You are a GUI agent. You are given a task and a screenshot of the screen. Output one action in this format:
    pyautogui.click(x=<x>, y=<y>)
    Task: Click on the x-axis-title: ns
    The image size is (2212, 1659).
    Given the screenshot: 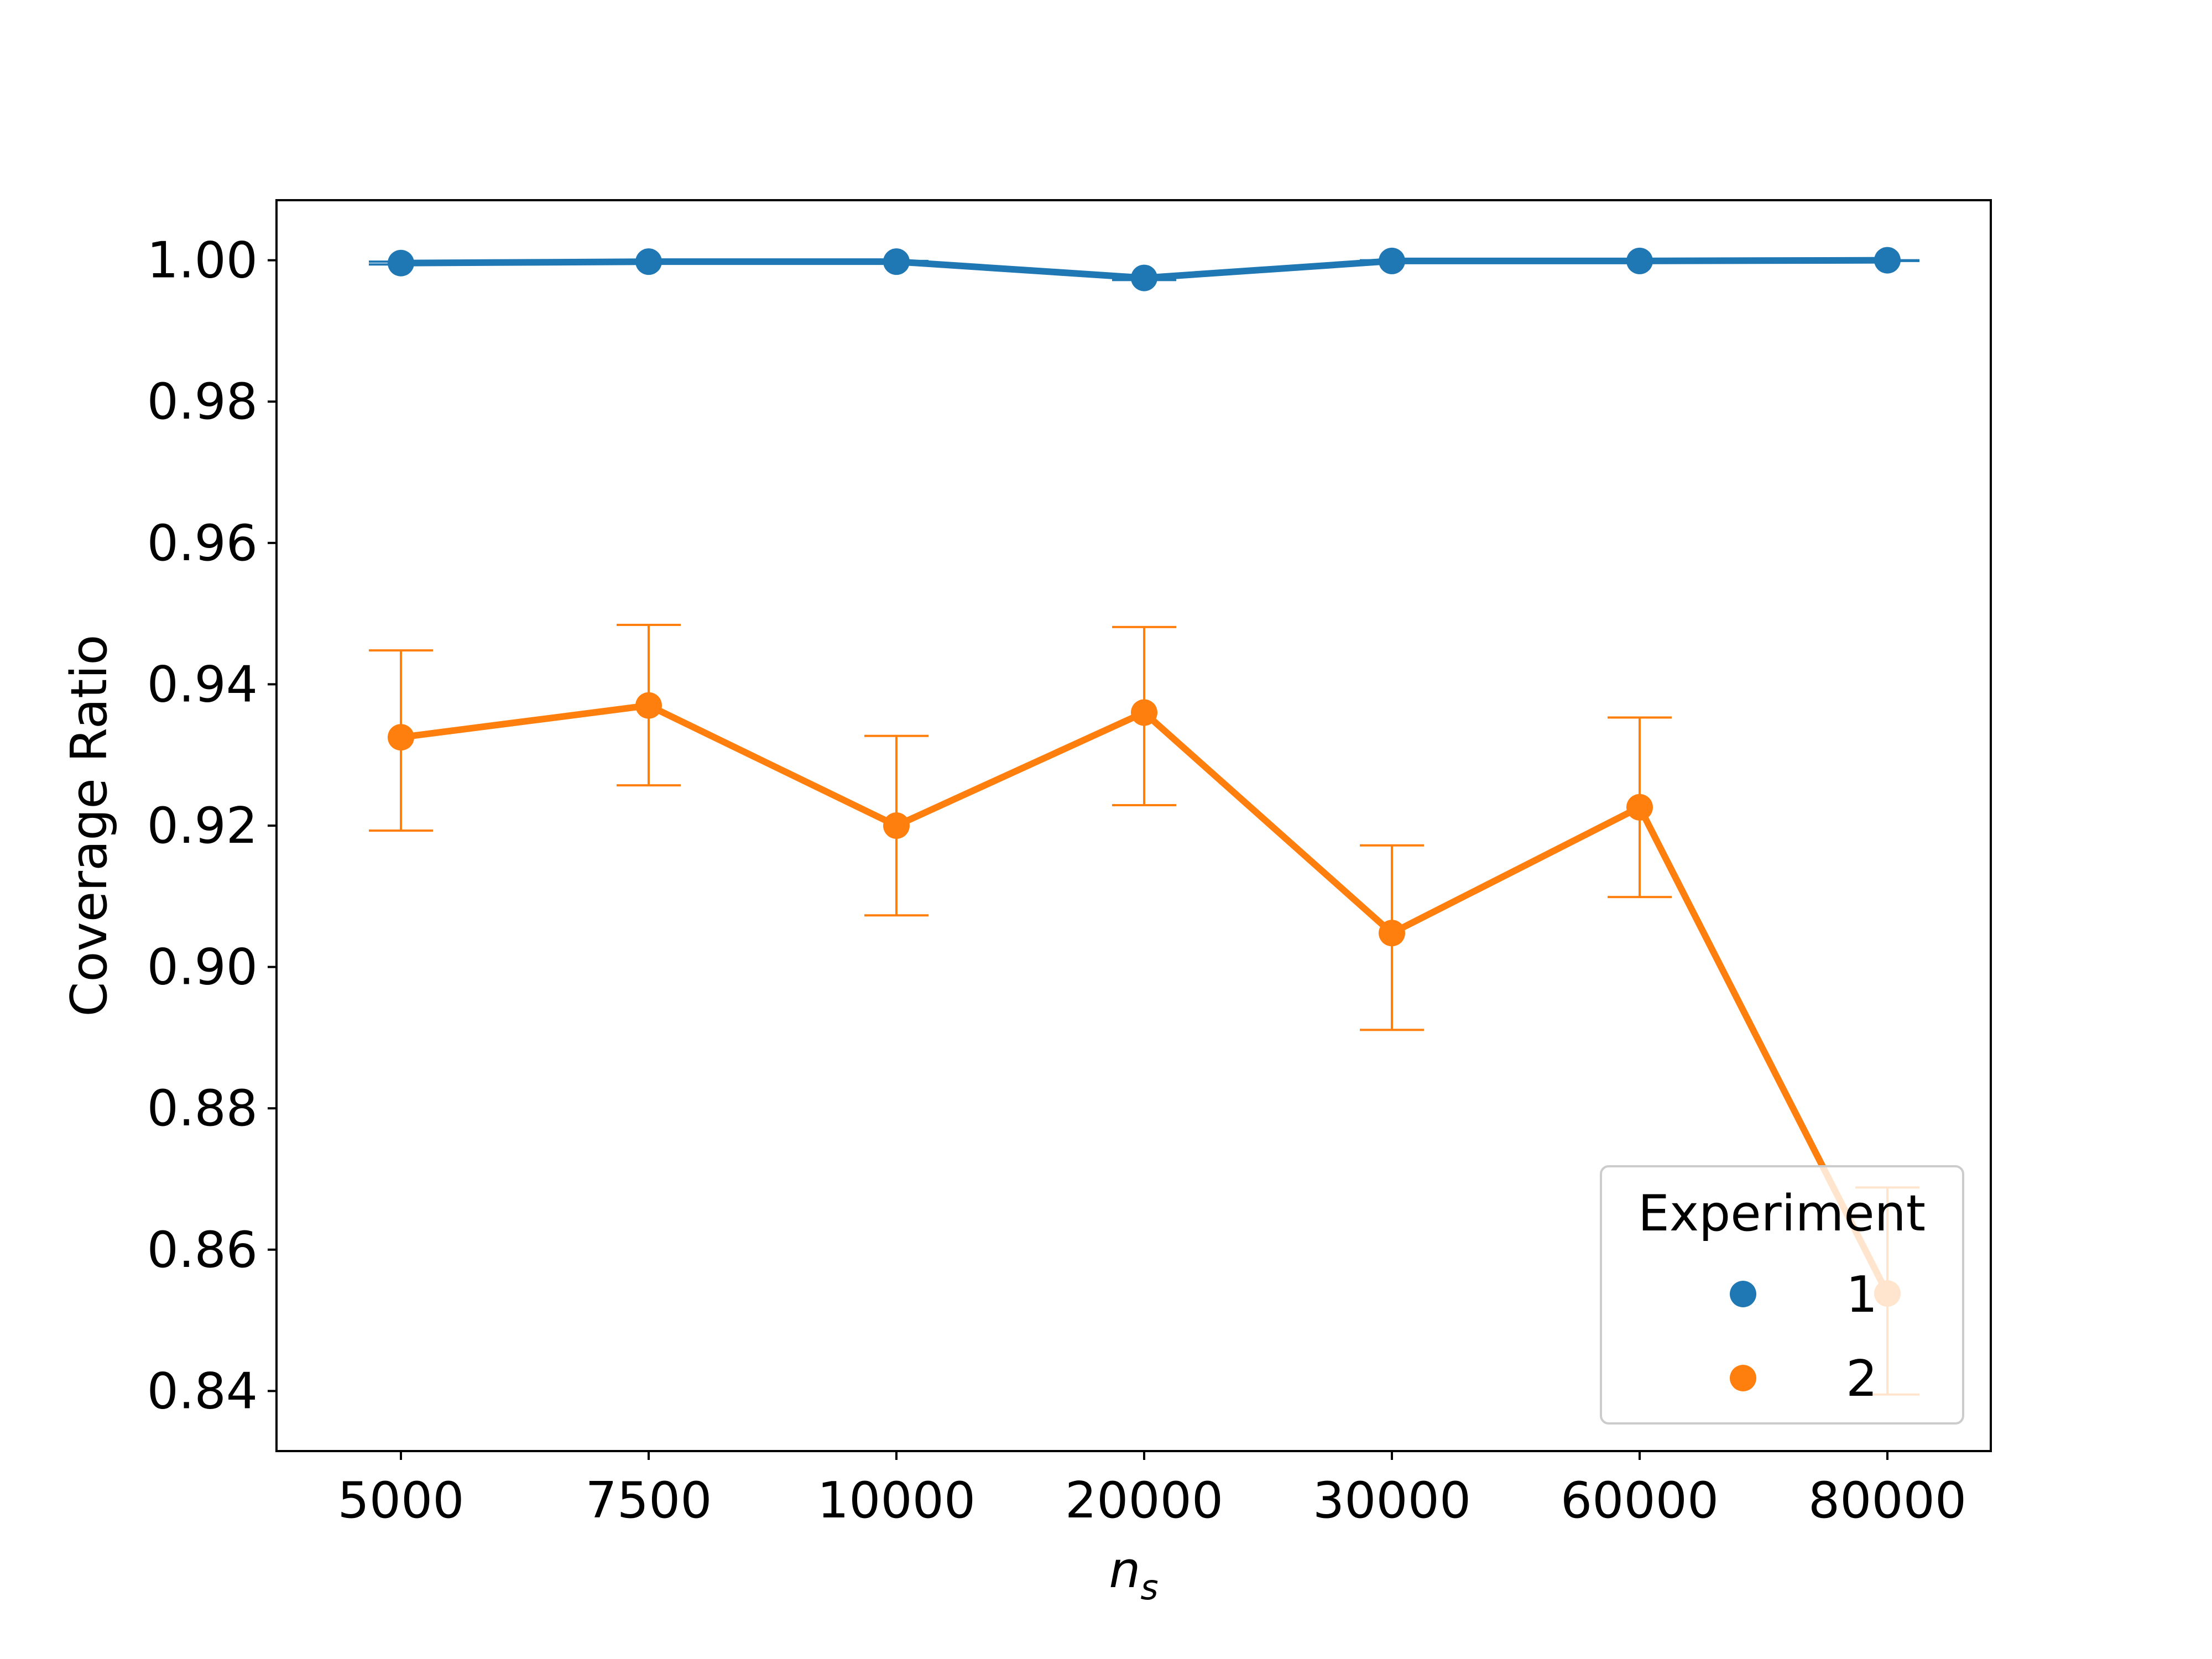 What is the action you would take?
    pyautogui.click(x=1134, y=1575)
    